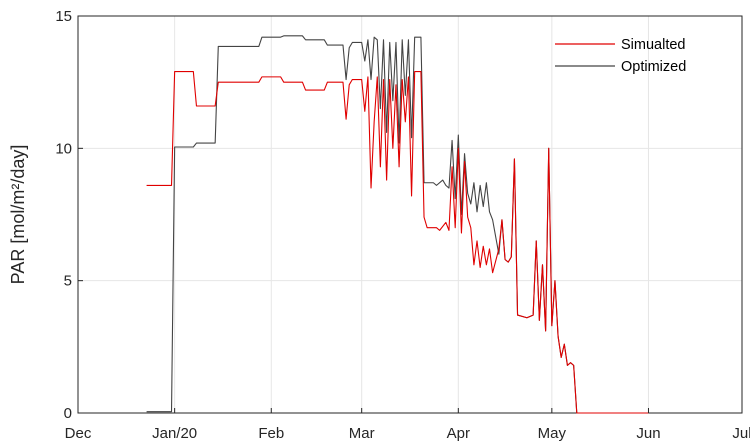  What do you see at coordinates (648, 433) in the screenshot?
I see `x-tick-label: Jun` at bounding box center [648, 433].